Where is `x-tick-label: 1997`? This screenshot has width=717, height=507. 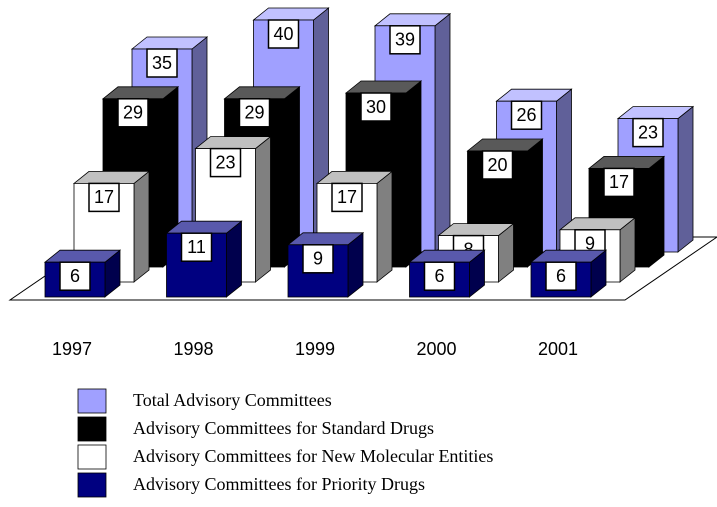
x-tick-label: 1997 is located at coordinates (72, 349).